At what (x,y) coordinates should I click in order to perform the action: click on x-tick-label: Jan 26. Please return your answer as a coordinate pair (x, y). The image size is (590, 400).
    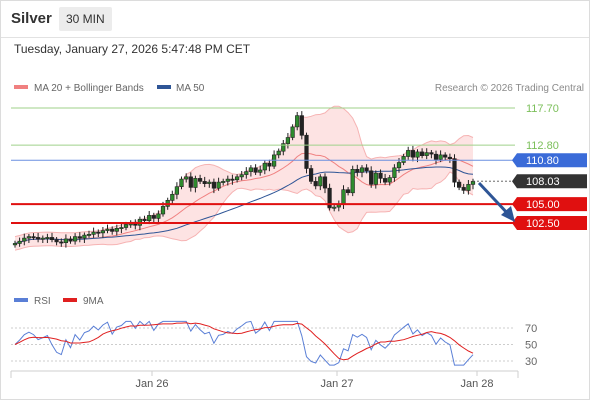
    Looking at the image, I should click on (151, 384).